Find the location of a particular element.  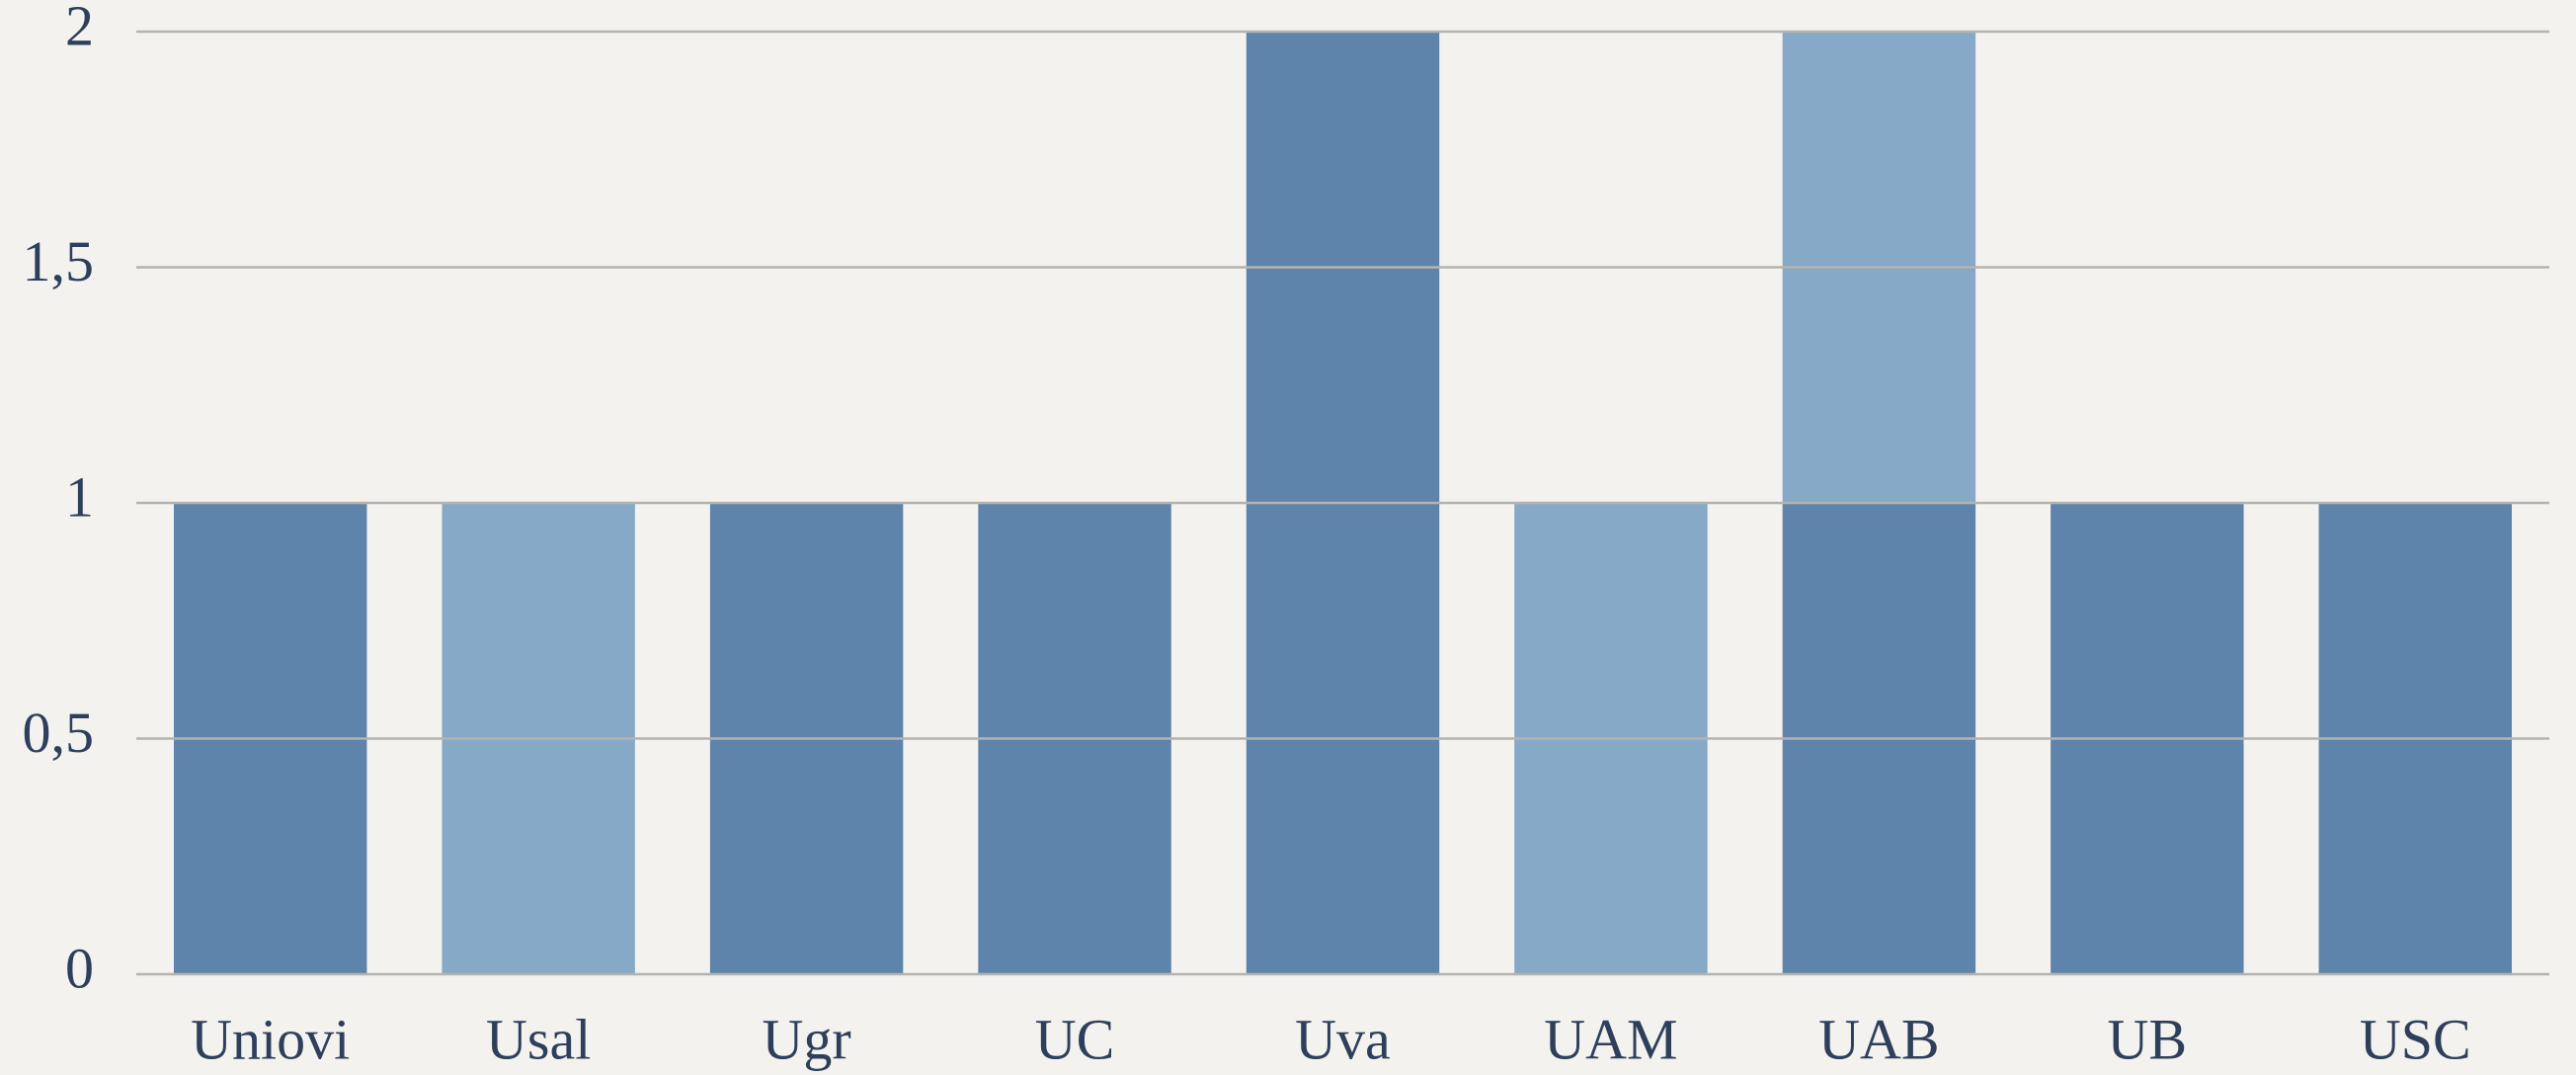

x-tick-label: Ugr is located at coordinates (807, 1039).